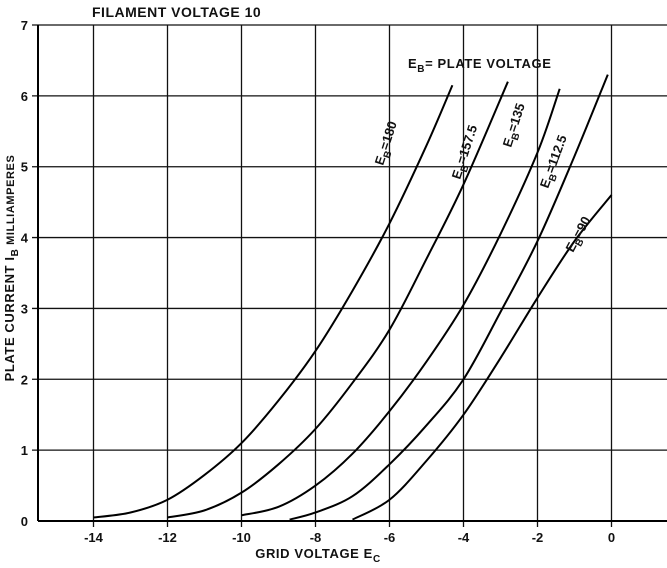 The height and width of the screenshot is (568, 667). I want to click on y-axis-title-suffix: MILLIAMPERES, so click(11, 202).